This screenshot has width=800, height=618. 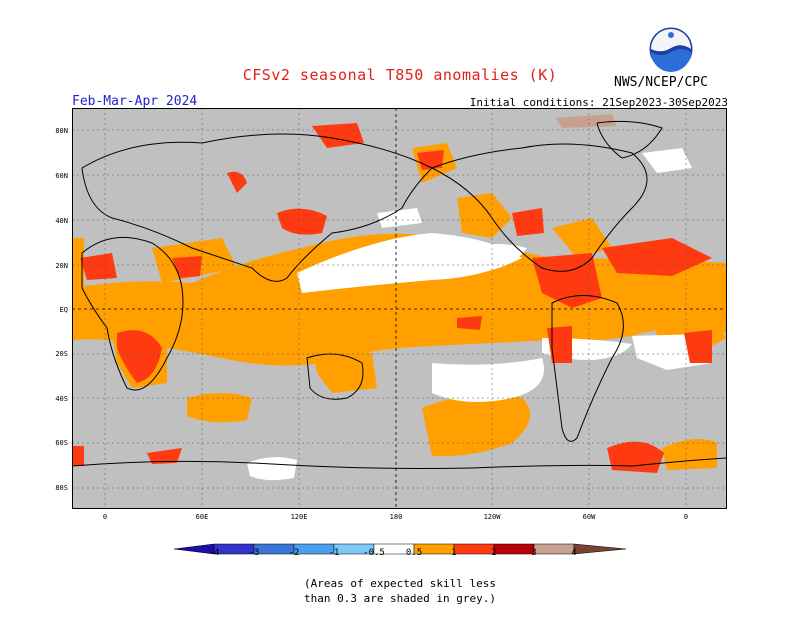 What do you see at coordinates (414, 553) in the screenshot?
I see `colorbar-label: 0.5` at bounding box center [414, 553].